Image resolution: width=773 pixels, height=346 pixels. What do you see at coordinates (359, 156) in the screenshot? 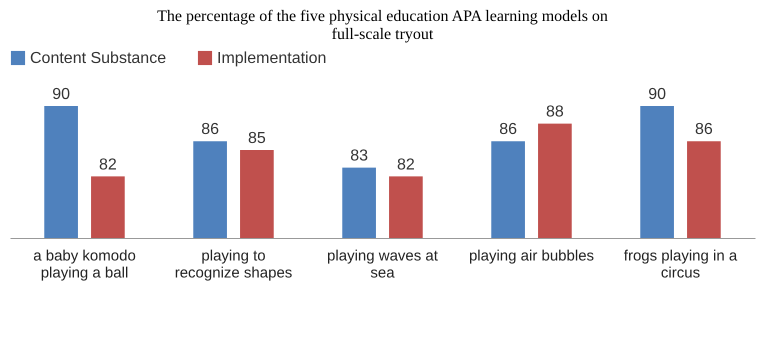
I see `data-label: 83` at bounding box center [359, 156].